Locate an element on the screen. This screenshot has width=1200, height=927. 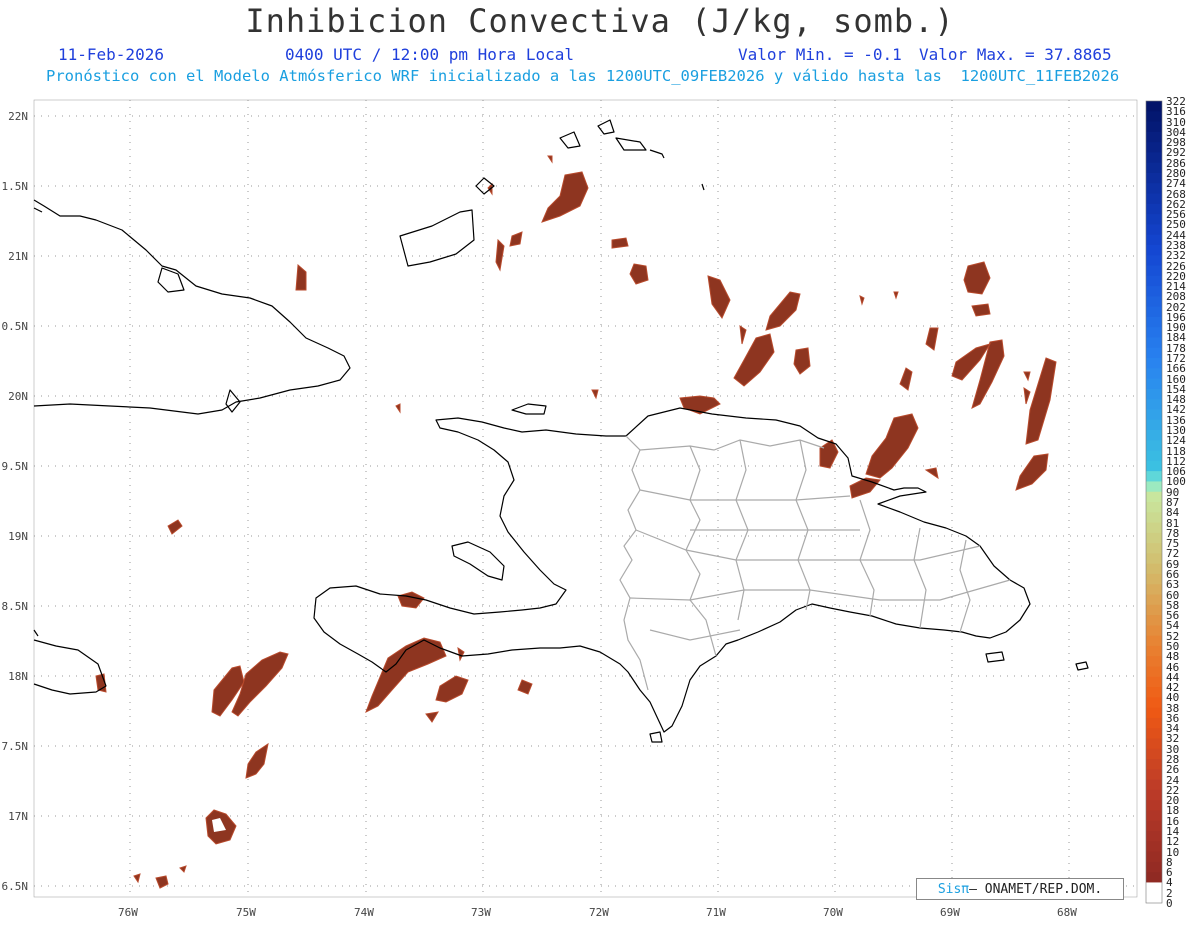
colorbar-tick-label: 124 is located at coordinates (1176, 441).